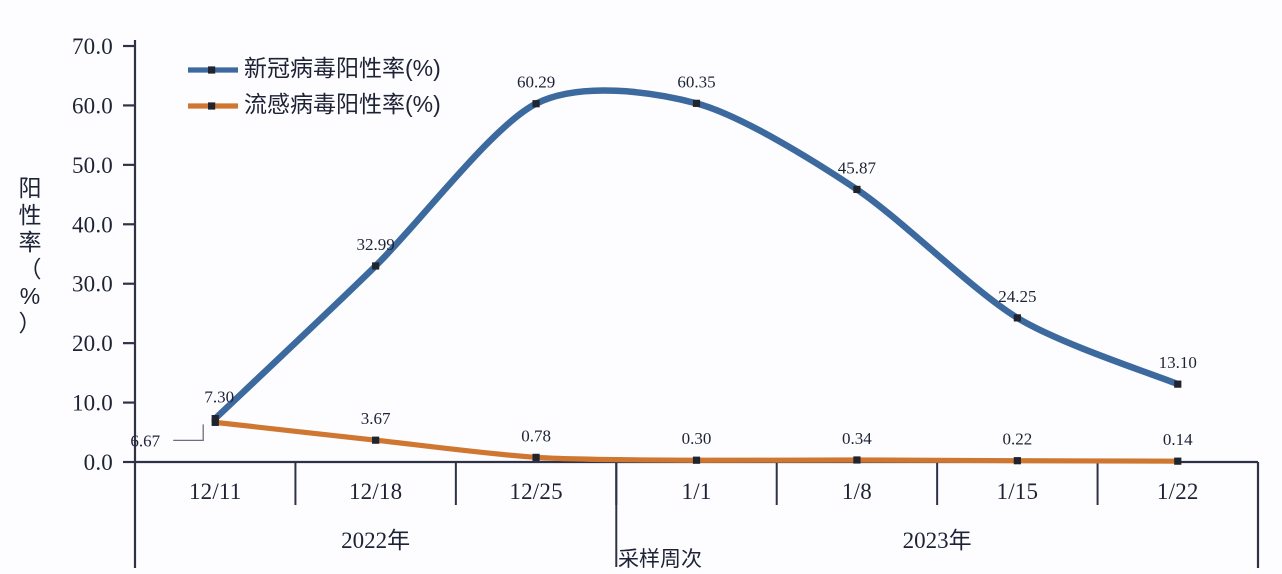 The height and width of the screenshot is (574, 1282). I want to click on data-label-covid: 60.29, so click(536, 82).